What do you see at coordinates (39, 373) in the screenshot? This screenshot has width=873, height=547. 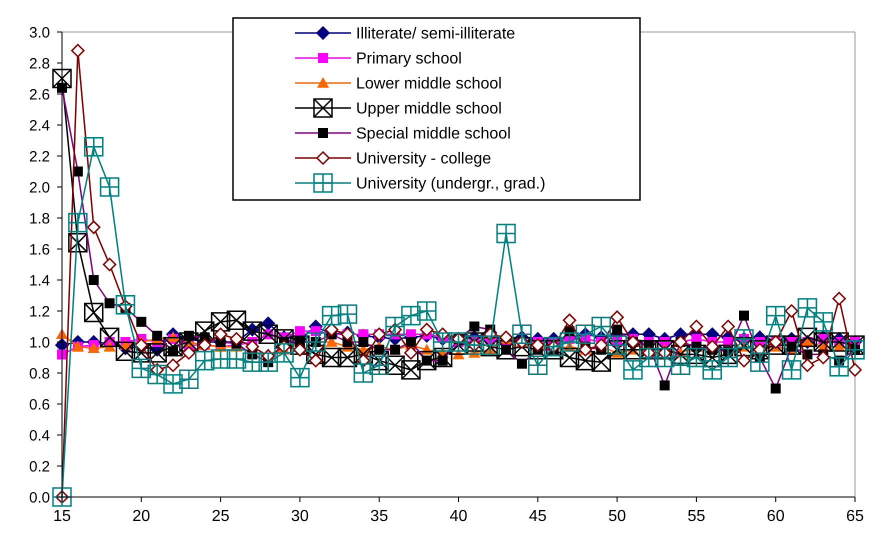 I see `y-tick-label: 0.8` at bounding box center [39, 373].